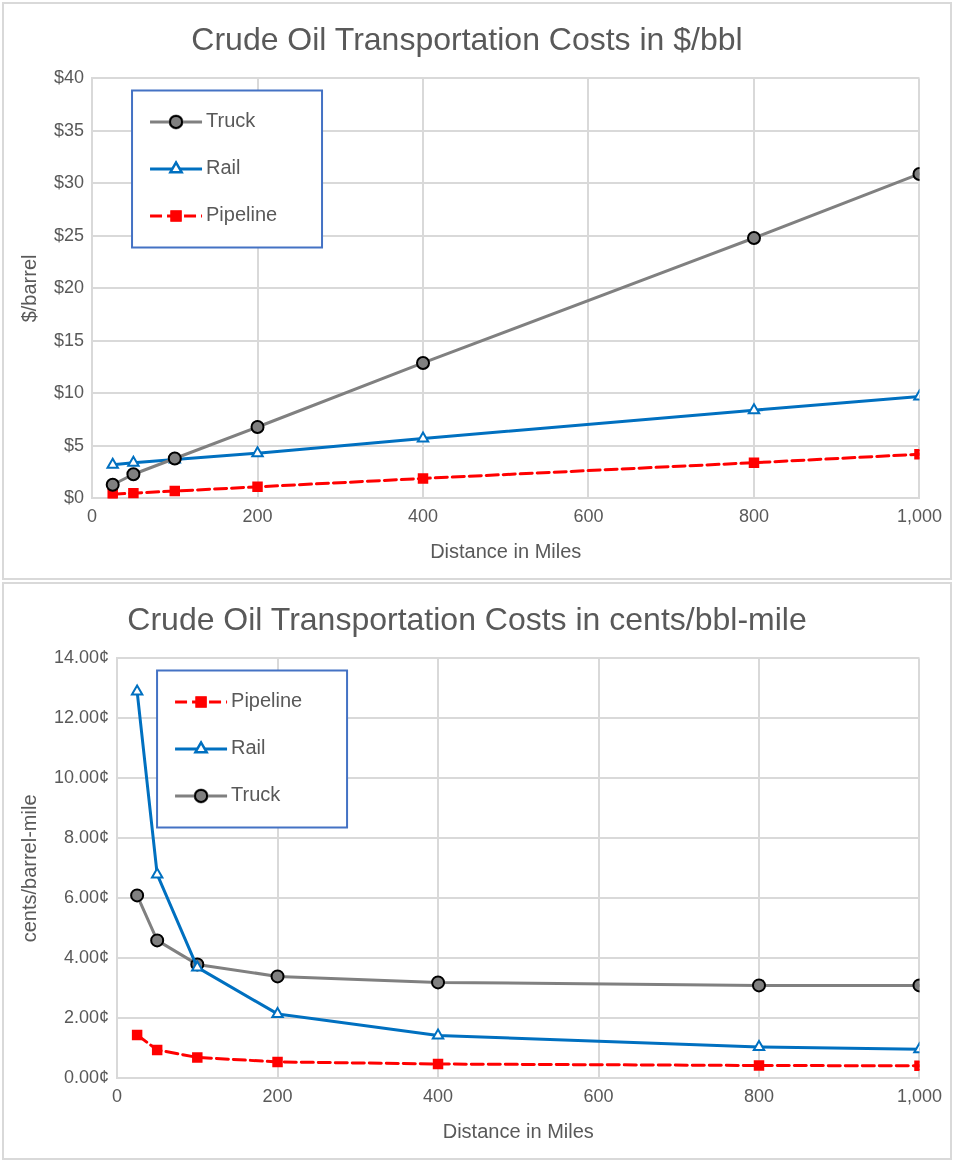  Describe the element at coordinates (69, 392) in the screenshot. I see `y-tick-label: $10` at that location.